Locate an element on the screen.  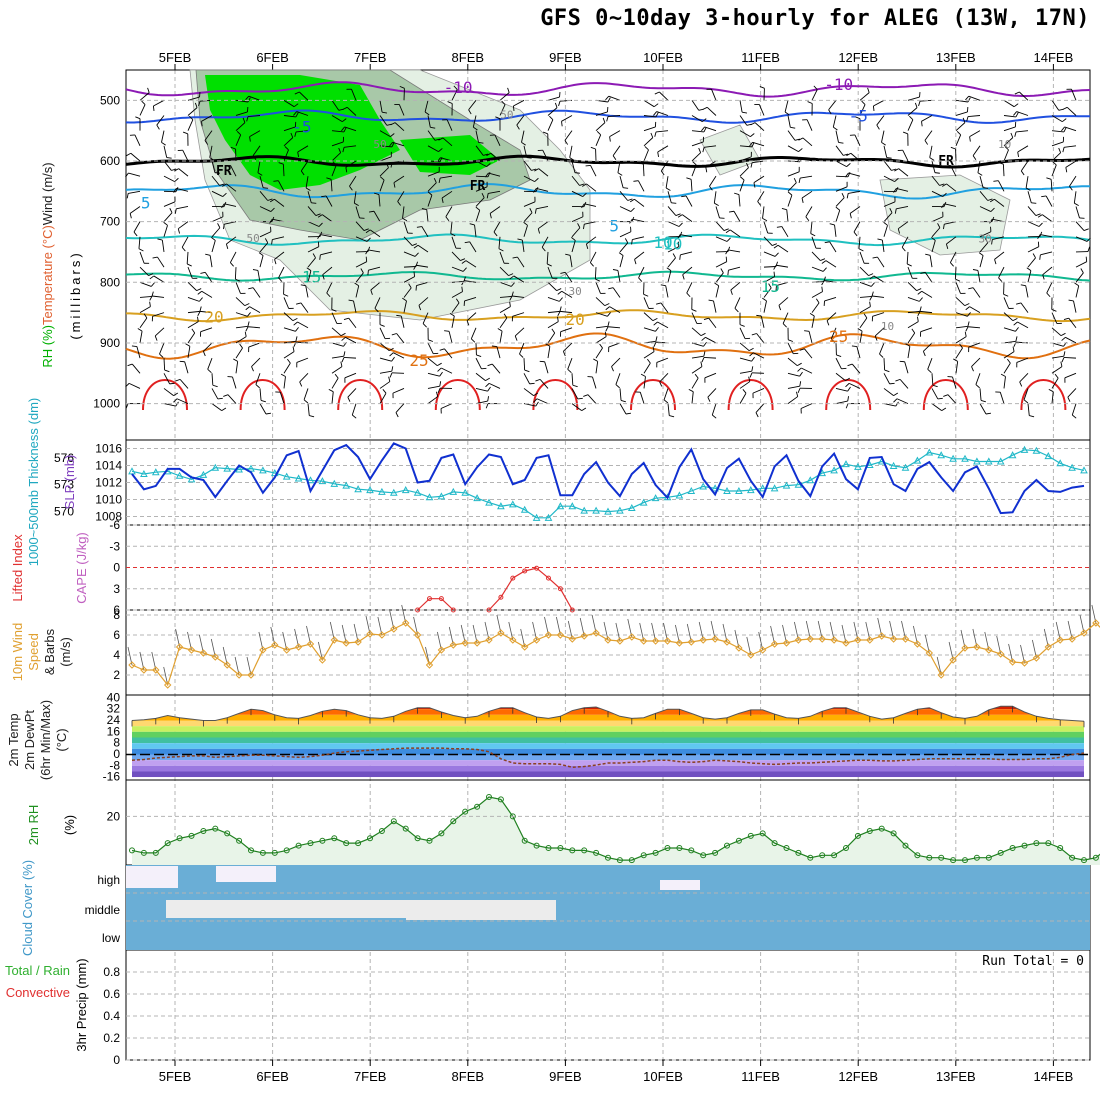
temp-band is located at coordinates (608, 768).